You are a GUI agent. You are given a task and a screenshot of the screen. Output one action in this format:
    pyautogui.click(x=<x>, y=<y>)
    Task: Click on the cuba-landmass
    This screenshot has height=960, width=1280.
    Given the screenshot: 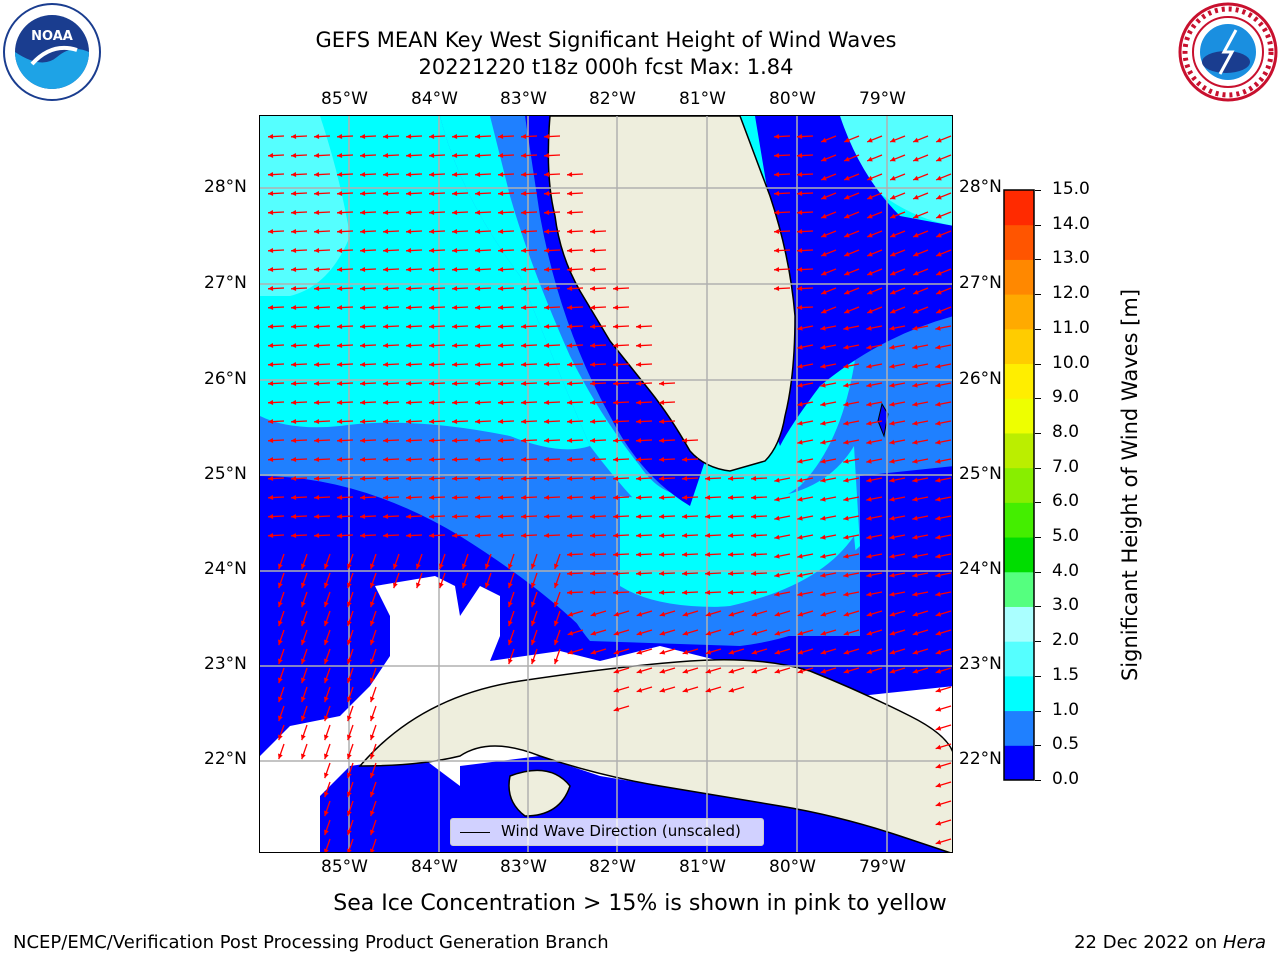 What is the action you would take?
    pyautogui.click(x=655, y=755)
    